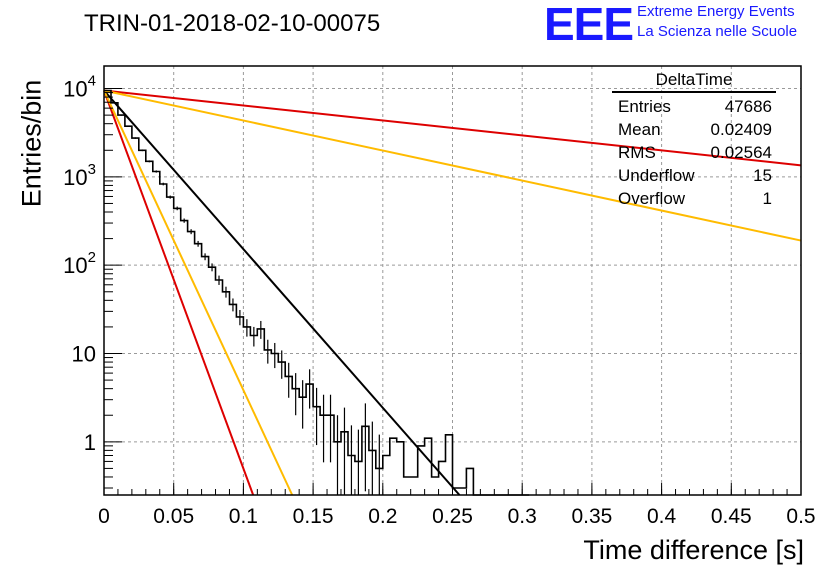  What do you see at coordinates (694, 81) in the screenshot?
I see `stats-title: DeltaTime` at bounding box center [694, 81].